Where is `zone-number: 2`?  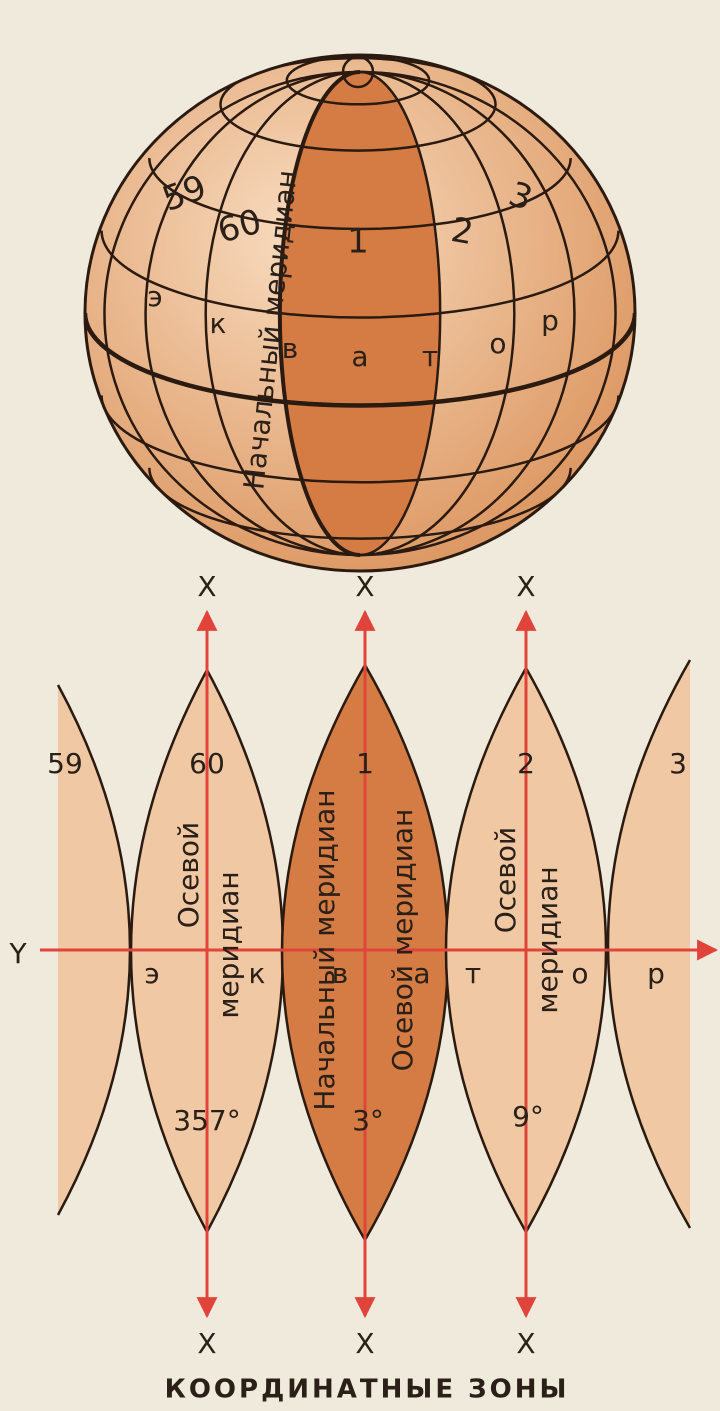
zone-number: 2 is located at coordinates (526, 763).